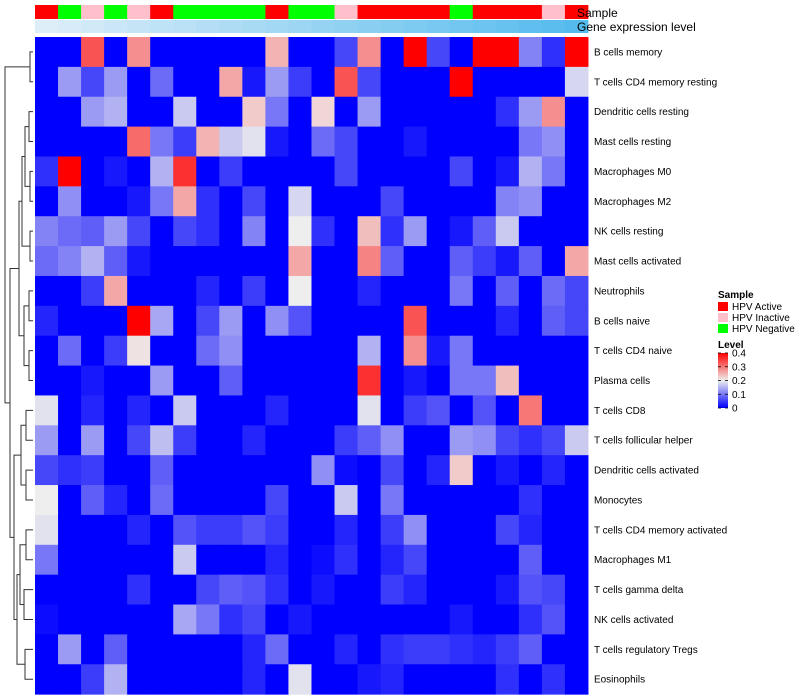  What do you see at coordinates (736, 295) in the screenshot?
I see `sample-legend-title: Sample` at bounding box center [736, 295].